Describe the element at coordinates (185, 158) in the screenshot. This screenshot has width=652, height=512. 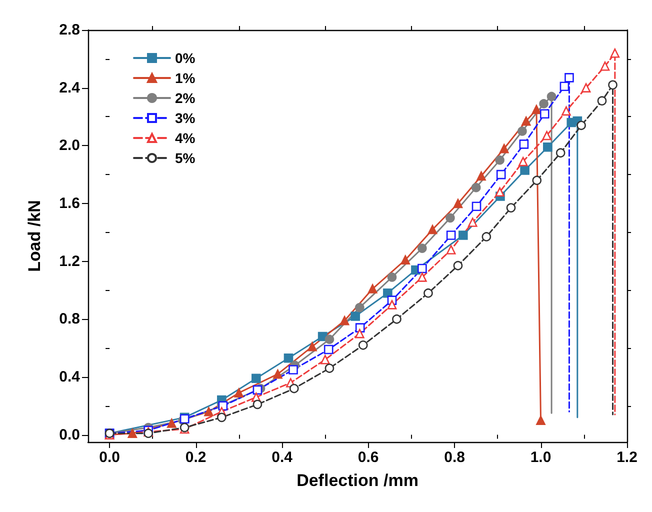
I see `legend-label: 5%` at that location.